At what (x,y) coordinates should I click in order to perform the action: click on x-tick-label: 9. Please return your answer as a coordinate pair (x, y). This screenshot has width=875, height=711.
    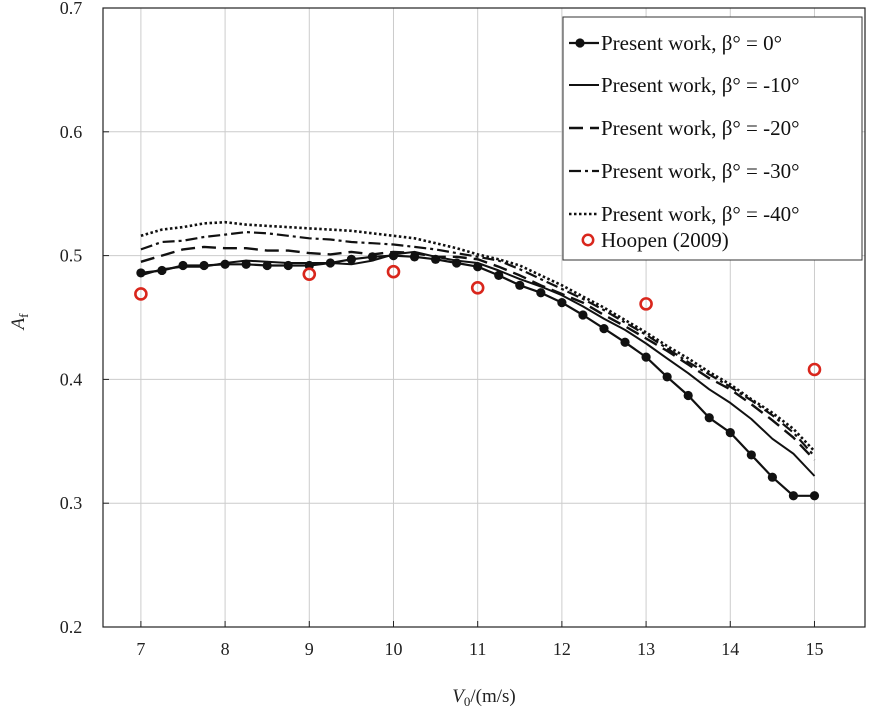
    Looking at the image, I should click on (309, 649).